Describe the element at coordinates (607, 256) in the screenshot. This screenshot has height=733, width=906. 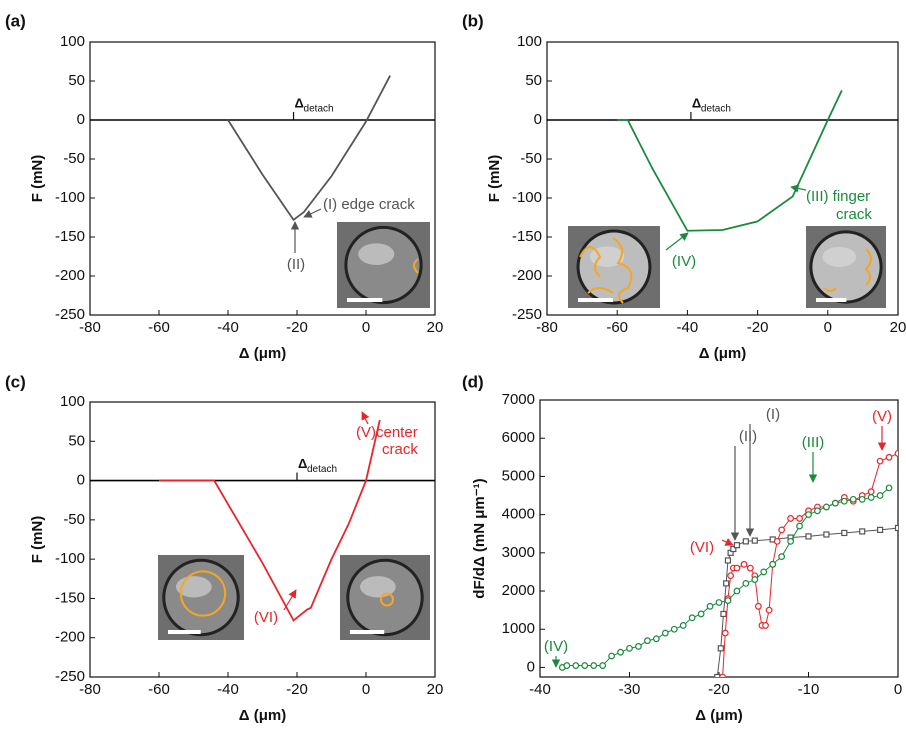
I see `photo-glare` at that location.